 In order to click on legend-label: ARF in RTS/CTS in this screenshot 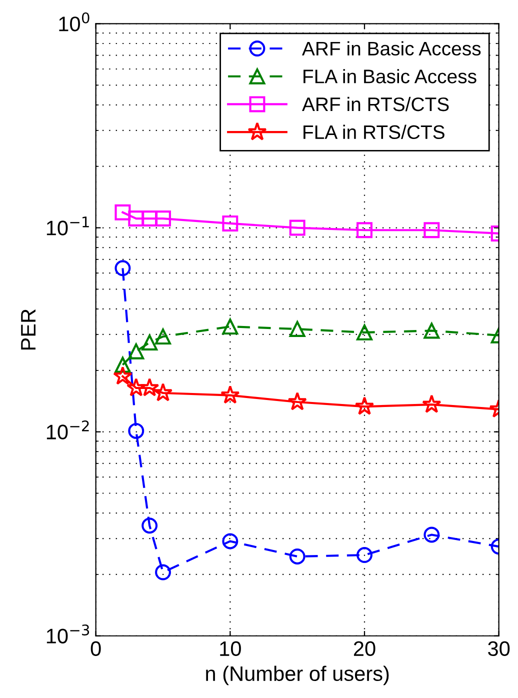, I will do `click(375, 104)`.